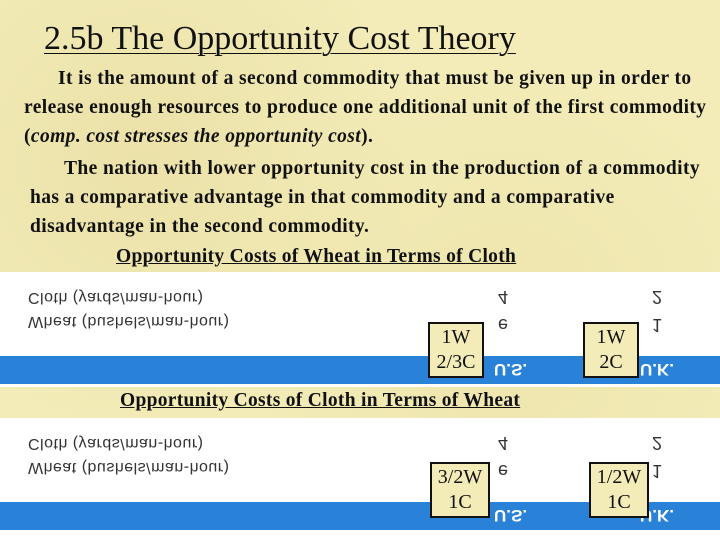 The width and height of the screenshot is (720, 540). What do you see at coordinates (196, 136) in the screenshot?
I see `definition-italic-note: comp. cost stresses the opportunity cost` at bounding box center [196, 136].